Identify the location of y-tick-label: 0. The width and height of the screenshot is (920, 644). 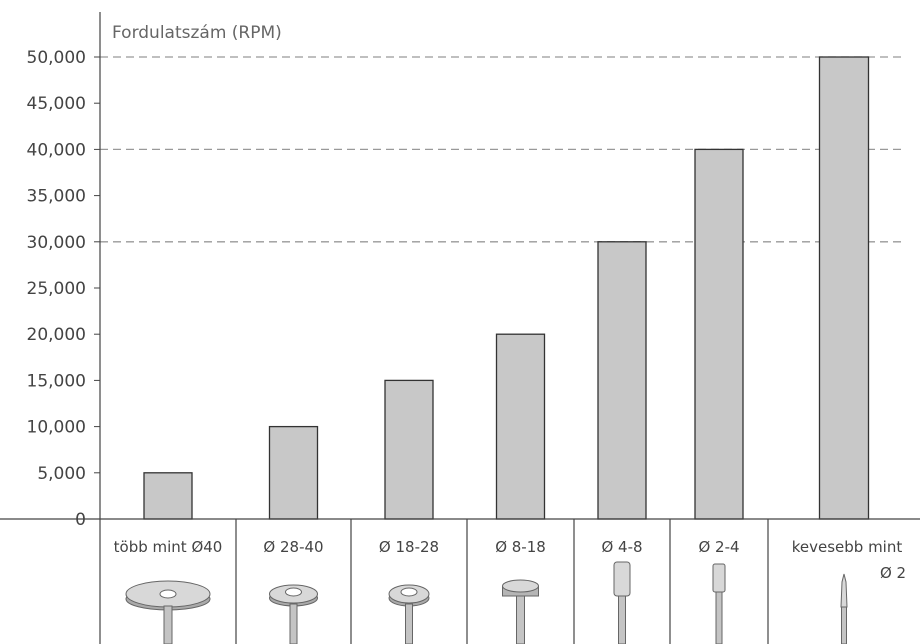
(80, 520).